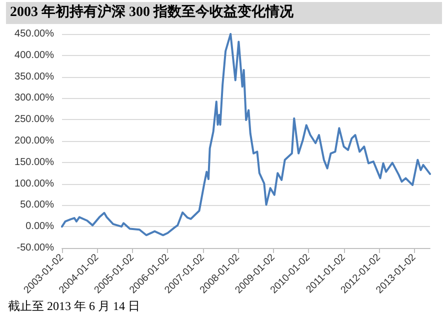  Describe the element at coordinates (34, 141) in the screenshot. I see `y-tick-label: 200.00%` at that location.